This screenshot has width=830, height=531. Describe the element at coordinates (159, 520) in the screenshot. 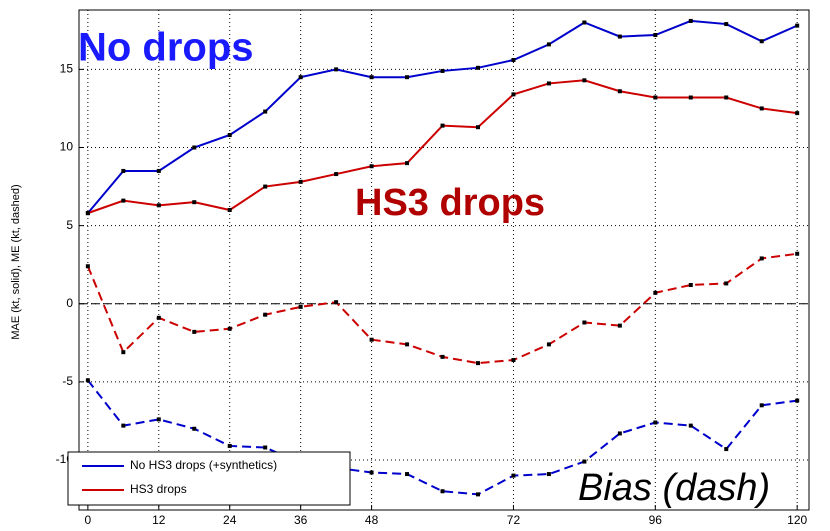

I see `x-tick-label: 12` at that location.